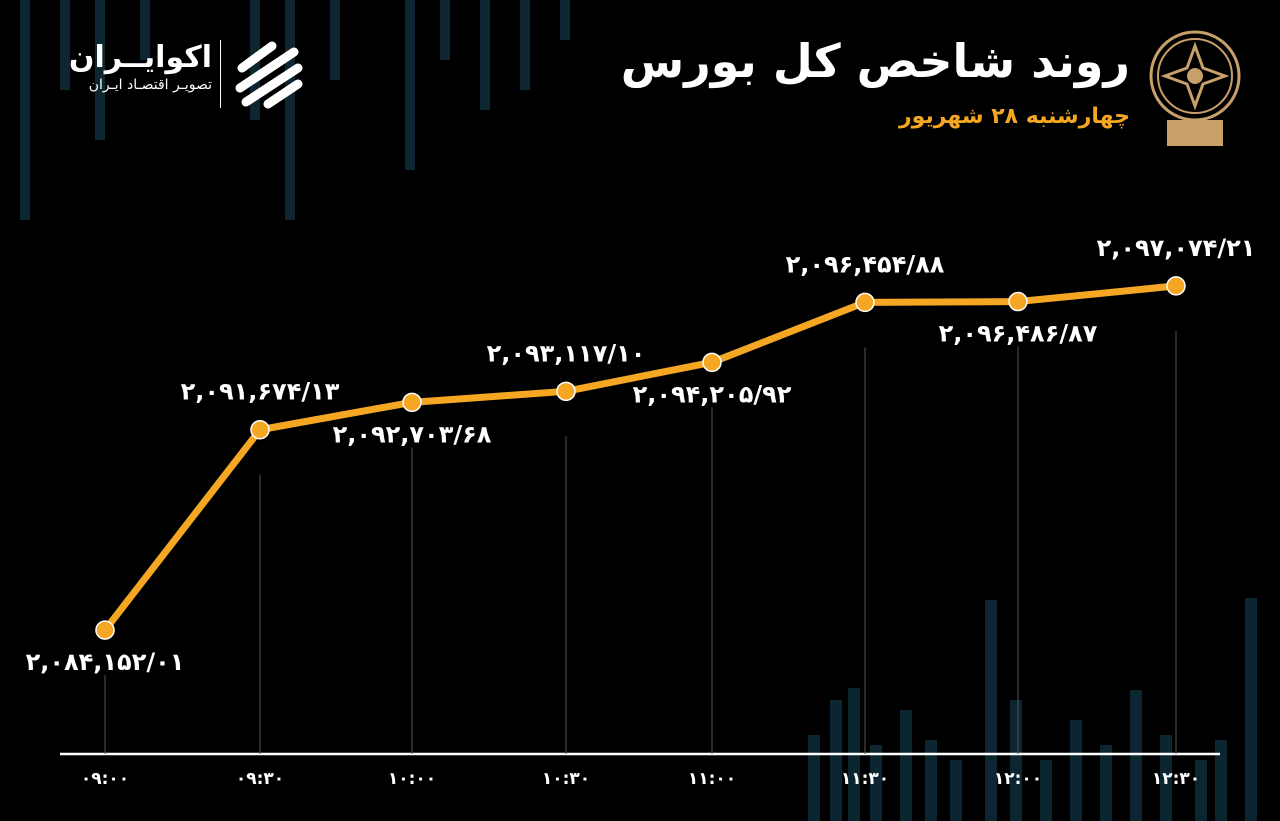 This screenshot has height=821, width=1280. Describe the element at coordinates (1018, 334) in the screenshot. I see `data-label: ۲,۰۹۶,۴۸۶/۸۷` at that location.